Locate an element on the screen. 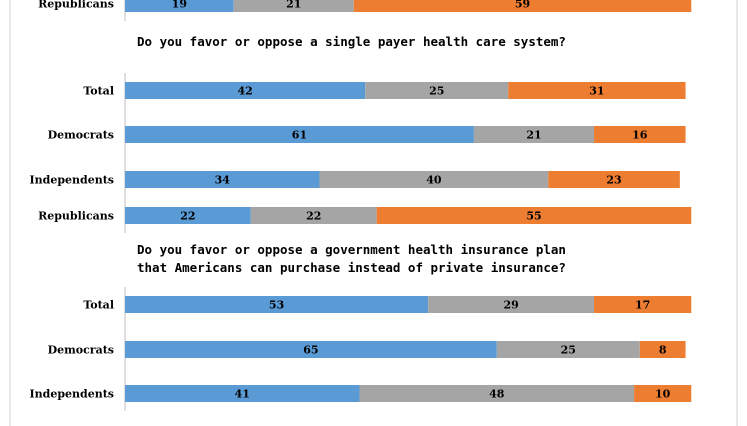  data-label-oppose: 17 is located at coordinates (642, 305).